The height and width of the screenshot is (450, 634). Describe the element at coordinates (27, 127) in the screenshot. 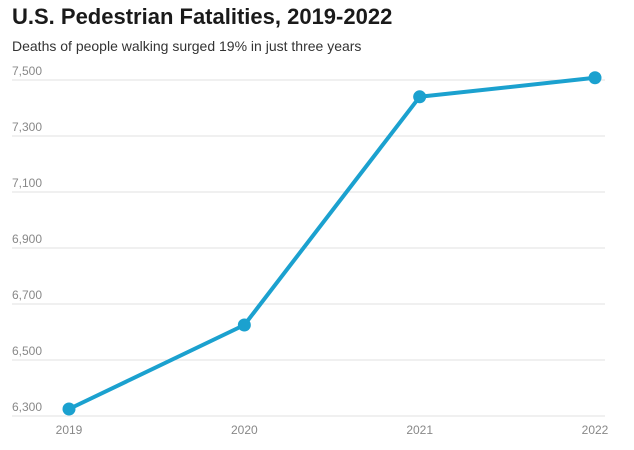

I see `y-tick-label: 7,300` at that location.